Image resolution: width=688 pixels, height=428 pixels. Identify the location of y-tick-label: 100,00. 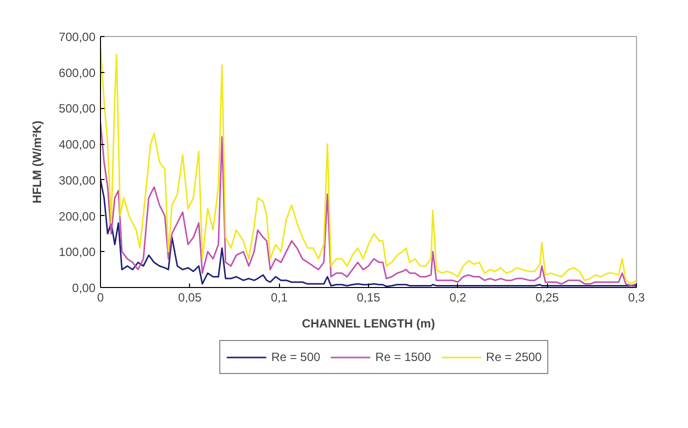
(77, 252).